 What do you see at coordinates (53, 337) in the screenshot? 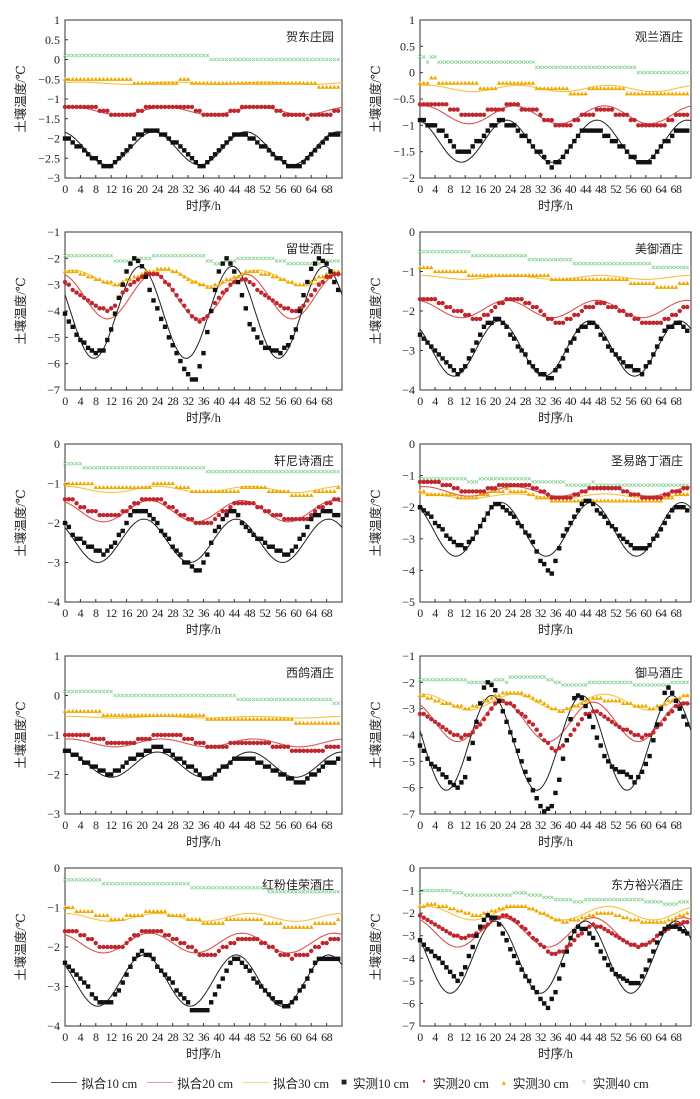
I see `y-tick-label: −5` at bounding box center [53, 337].